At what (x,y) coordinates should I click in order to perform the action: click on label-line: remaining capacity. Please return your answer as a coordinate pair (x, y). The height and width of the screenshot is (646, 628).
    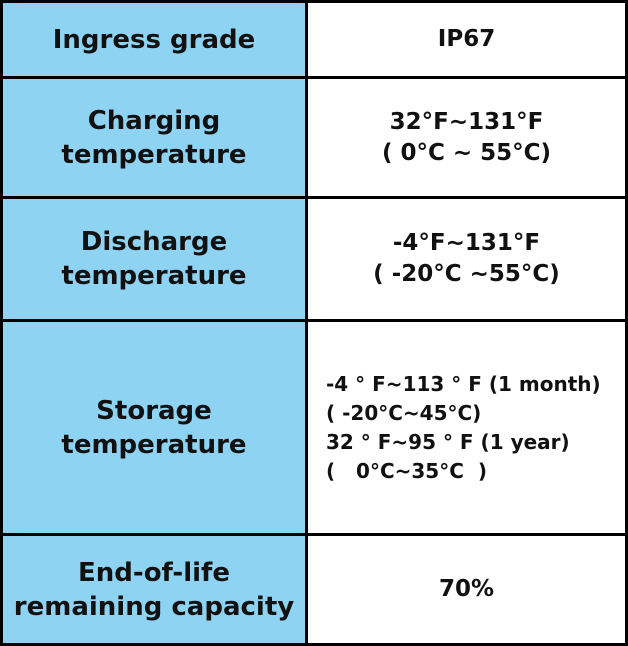
    Looking at the image, I should click on (154, 606).